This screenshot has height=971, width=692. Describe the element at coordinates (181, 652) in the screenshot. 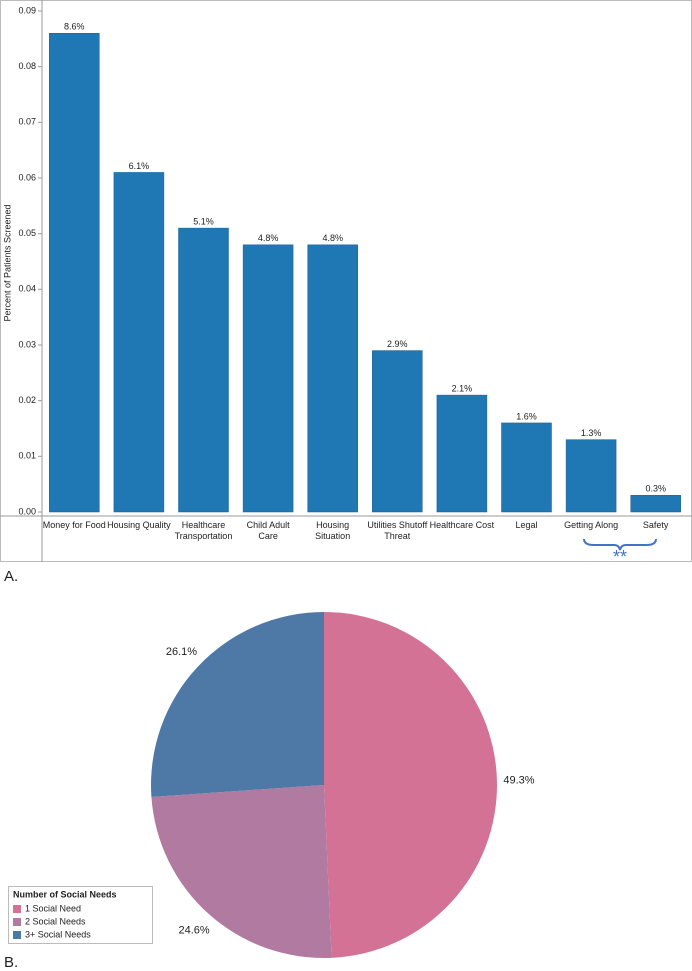

I see `data-label: 26.1%` at that location.